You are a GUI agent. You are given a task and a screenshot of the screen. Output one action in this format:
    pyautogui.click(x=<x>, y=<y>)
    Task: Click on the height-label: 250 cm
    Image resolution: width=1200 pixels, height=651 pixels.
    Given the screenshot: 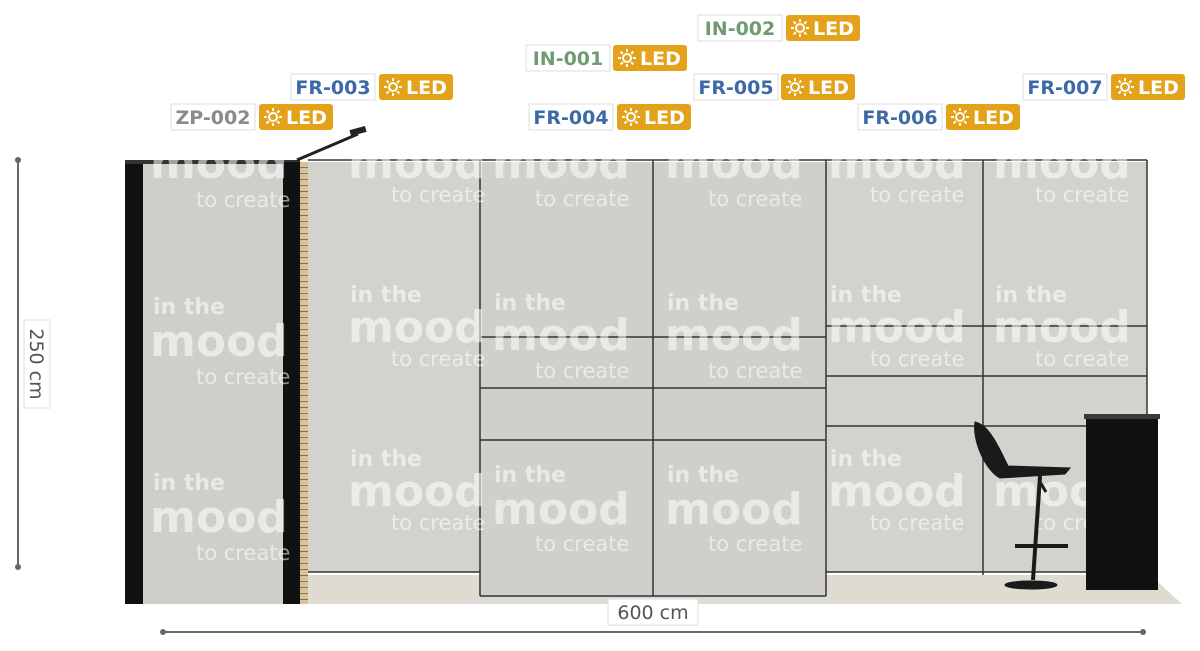 What is the action you would take?
    pyautogui.click(x=36, y=363)
    